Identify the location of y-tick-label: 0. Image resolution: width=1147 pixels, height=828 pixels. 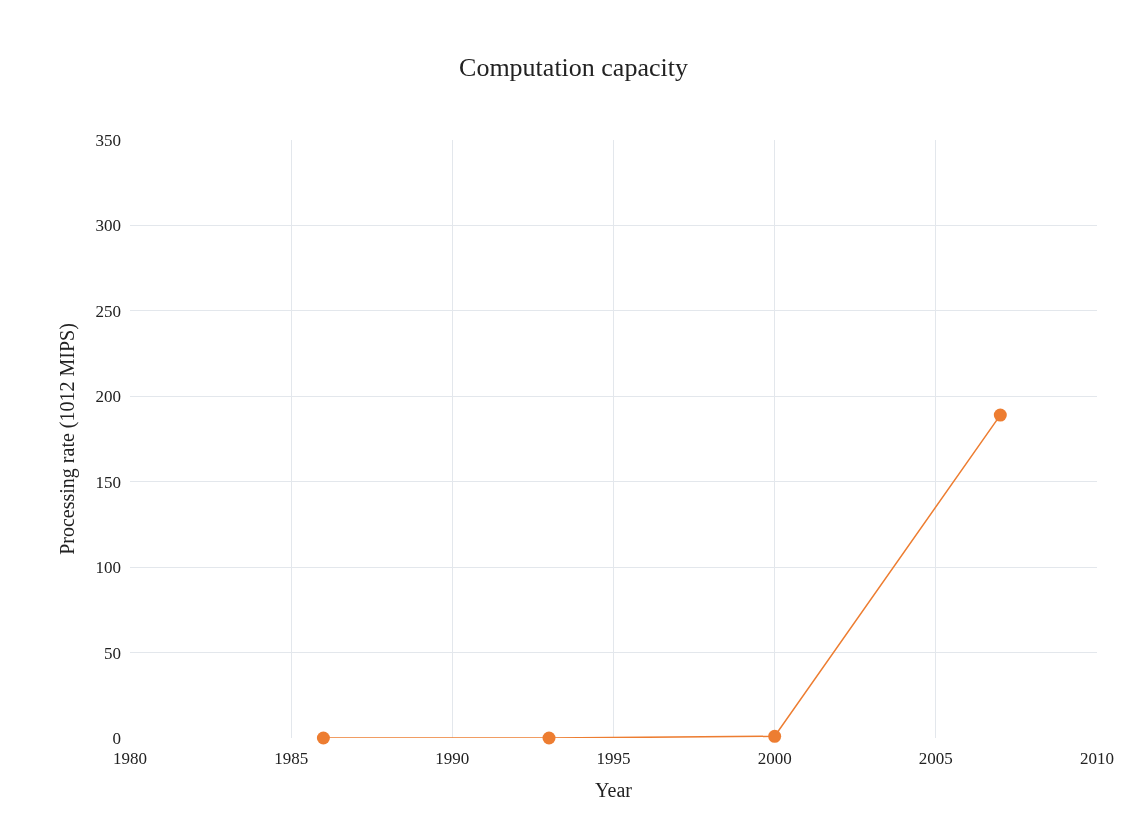
(116, 738).